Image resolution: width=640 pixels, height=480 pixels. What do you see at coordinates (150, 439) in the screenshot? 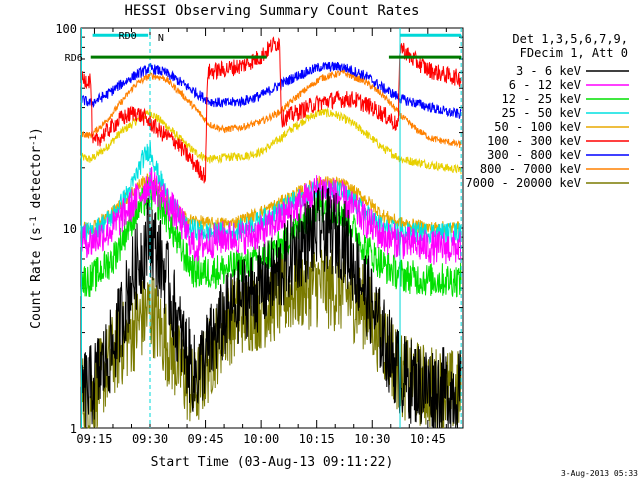
I see `x-tick-label: 09:30` at bounding box center [150, 439].